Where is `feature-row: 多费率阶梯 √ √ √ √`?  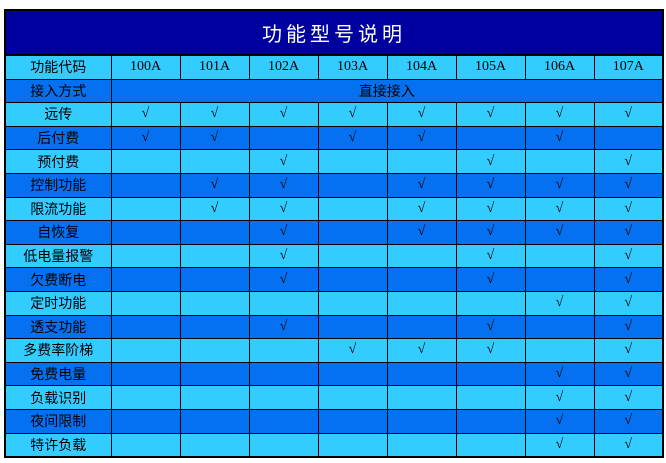 feature-row: 多费率阶梯 √ √ √ √ is located at coordinates (334, 350).